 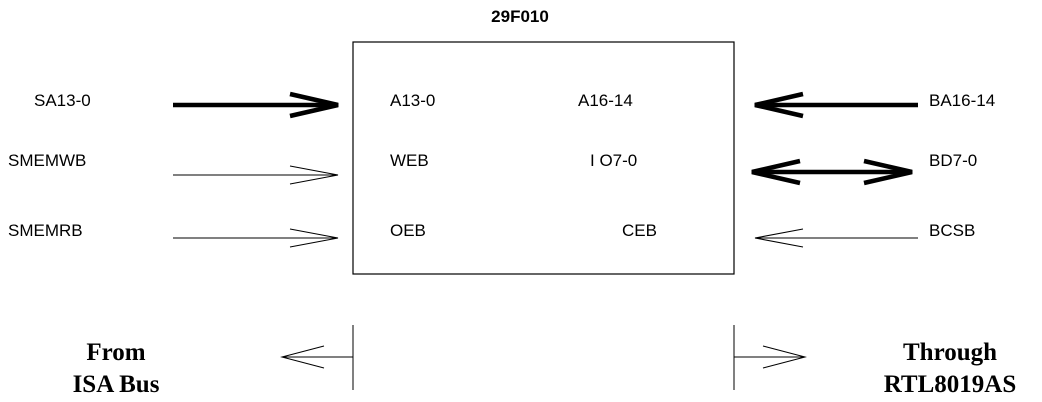 I want to click on pin-a13-0: A13-0, so click(x=412, y=100).